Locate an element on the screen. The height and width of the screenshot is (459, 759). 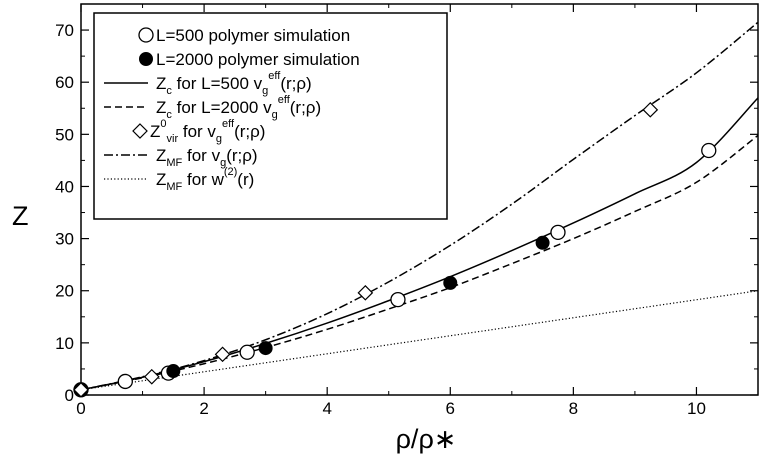
legend-entry: Zc for L=2000 vgeff(r;ρ) is located at coordinates (212, 107).